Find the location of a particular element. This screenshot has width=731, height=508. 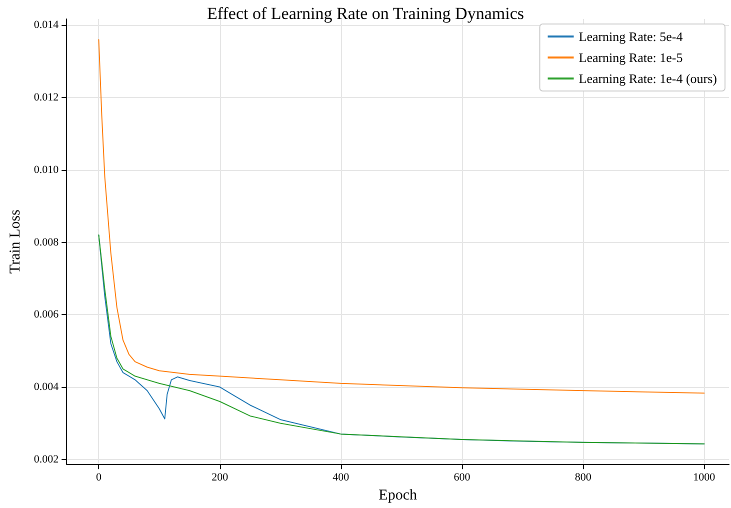

y-tick-label: 0.010 is located at coordinates (47, 170).